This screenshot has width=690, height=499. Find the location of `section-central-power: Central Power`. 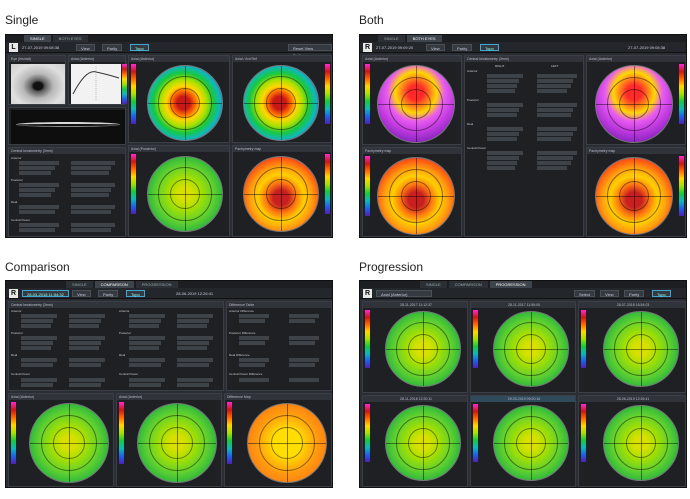

section-central-power: Central Power is located at coordinates (477, 148).